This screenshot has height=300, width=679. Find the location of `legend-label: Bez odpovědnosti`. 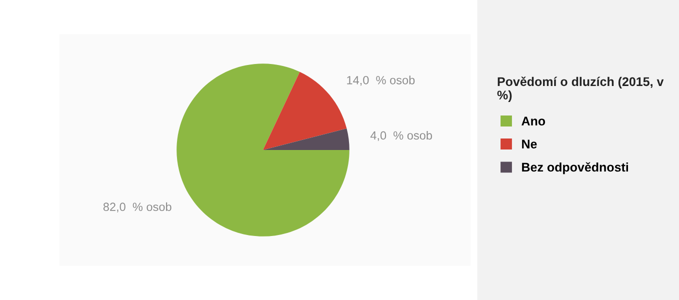

legend-label: Bez odpovědnosti is located at coordinates (575, 168).